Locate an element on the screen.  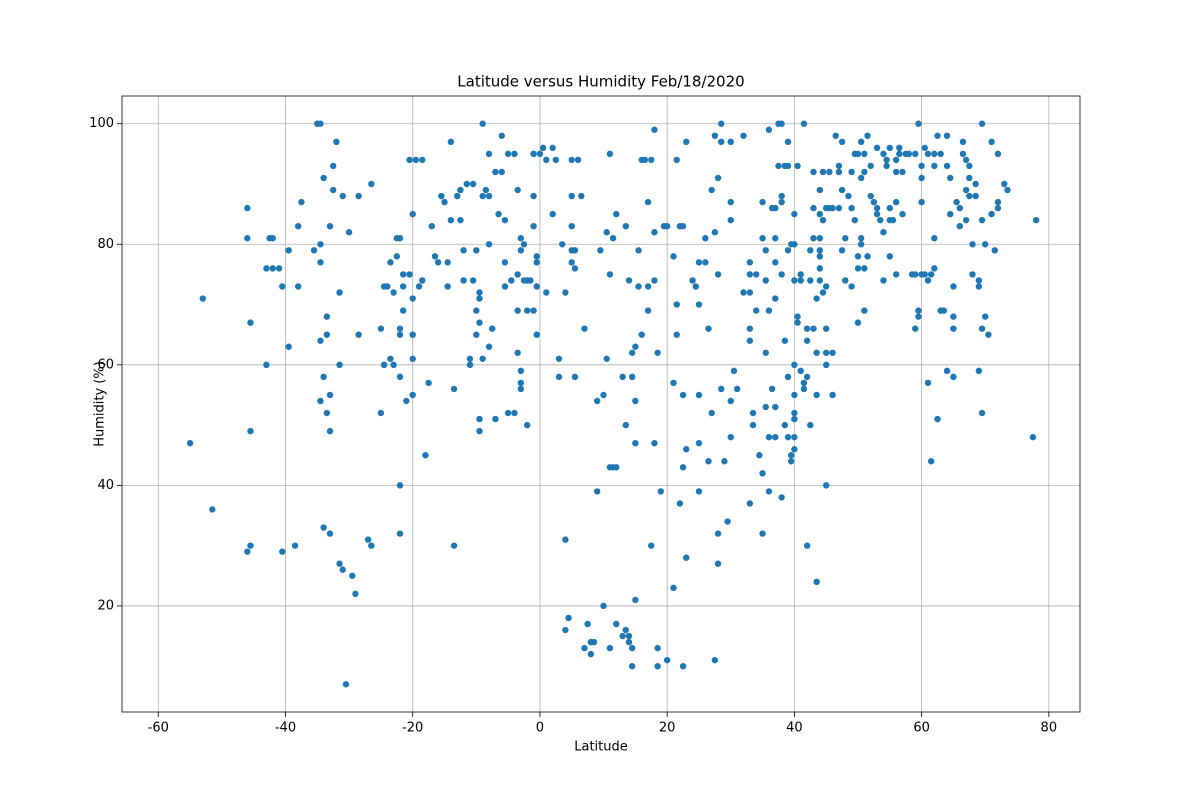
y-tick-label: 80 is located at coordinates (105, 244).